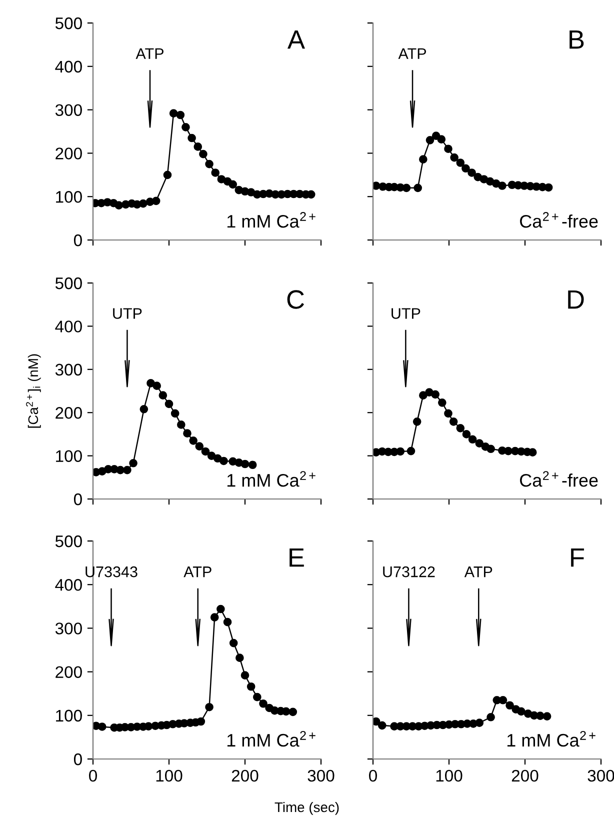 Image resolution: width=614 pixels, height=819 pixels. Describe the element at coordinates (297, 557) in the screenshot. I see `chart-title: E` at that location.